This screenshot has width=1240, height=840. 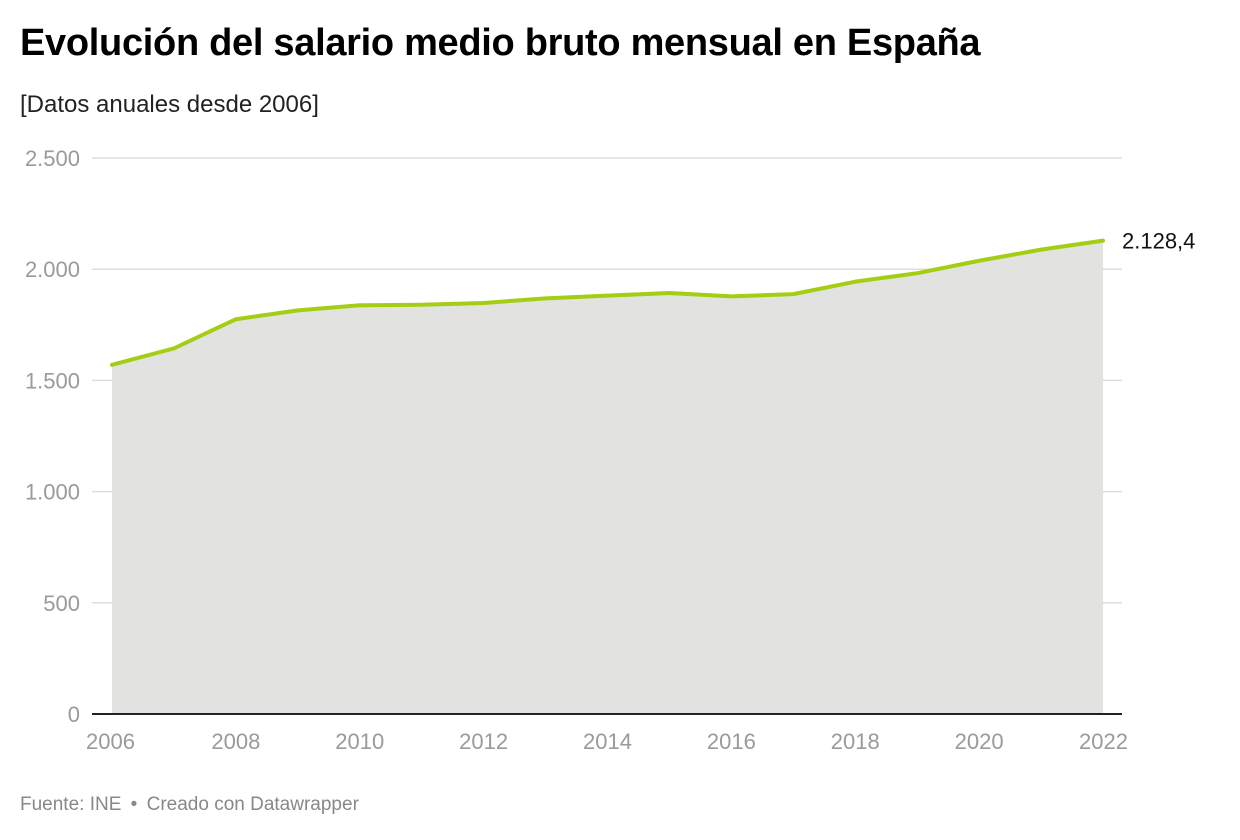 I want to click on y-tick-label: 1.500, so click(x=52, y=380).